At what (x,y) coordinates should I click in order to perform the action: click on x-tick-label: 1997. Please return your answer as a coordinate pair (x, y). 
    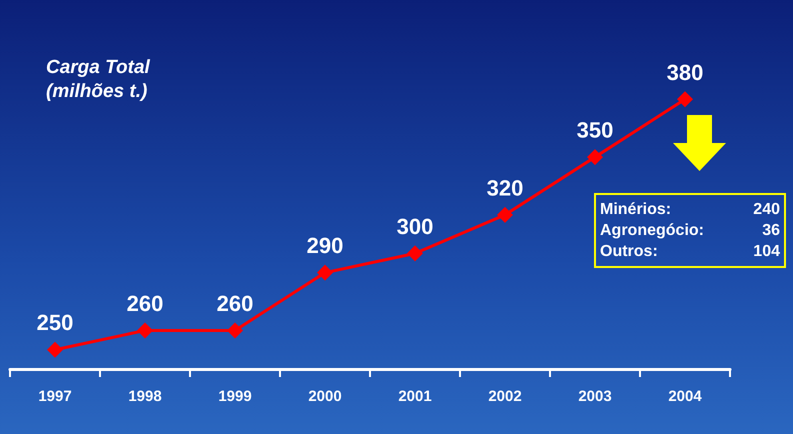
    Looking at the image, I should click on (55, 396).